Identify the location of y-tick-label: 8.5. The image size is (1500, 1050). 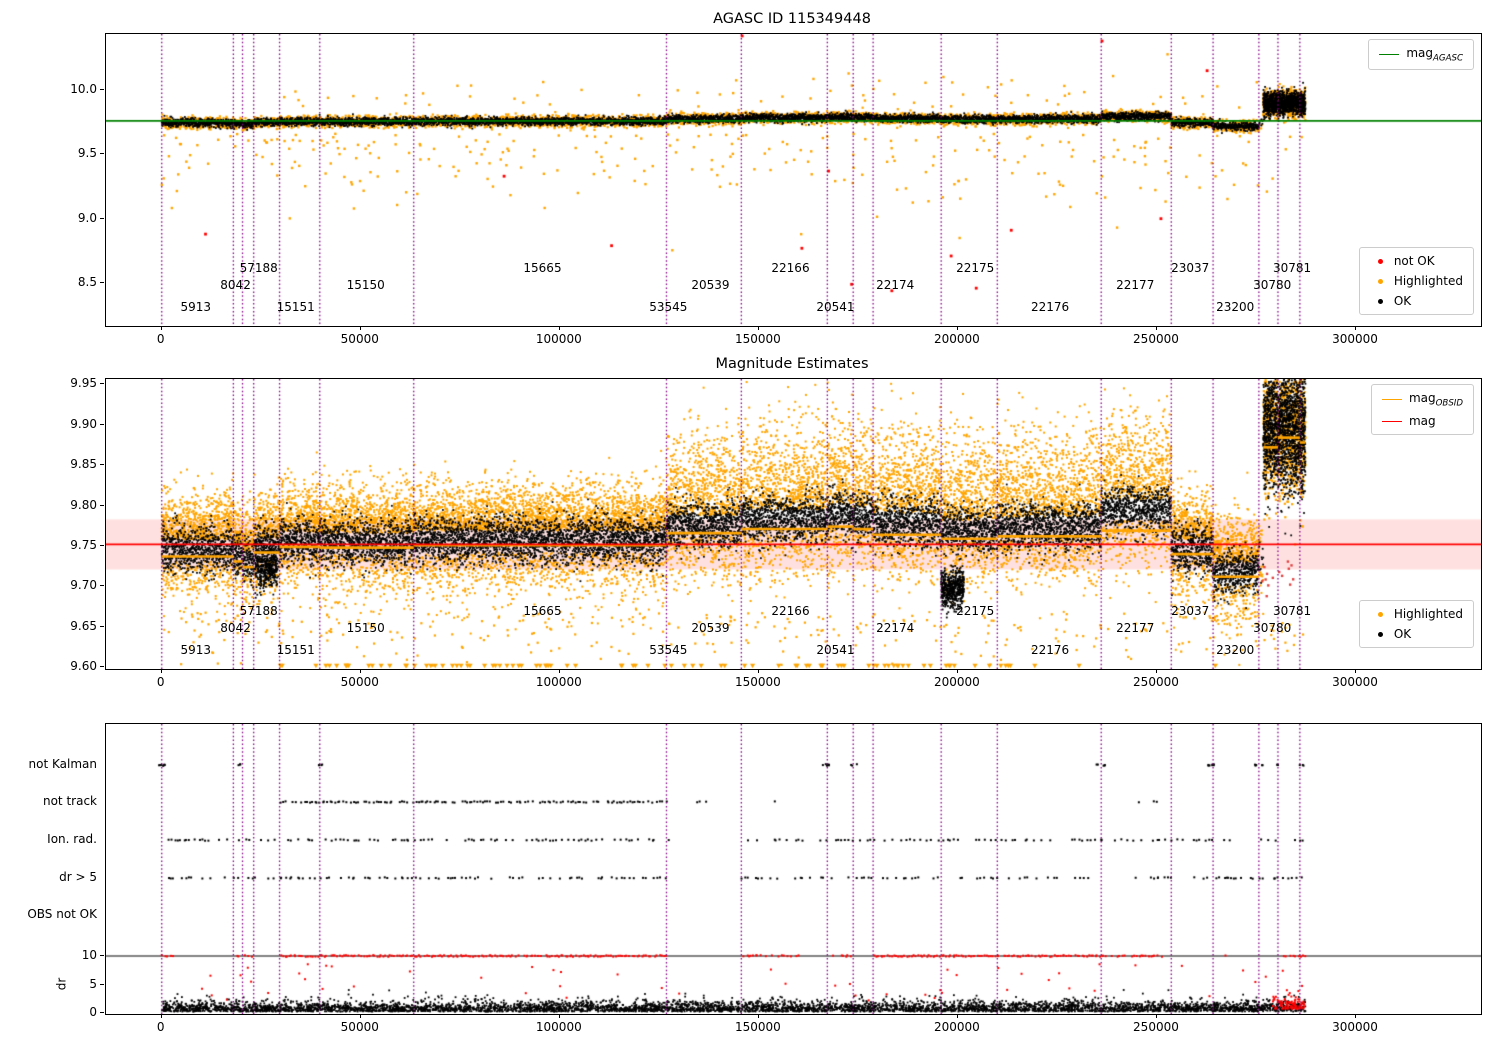
(87, 282).